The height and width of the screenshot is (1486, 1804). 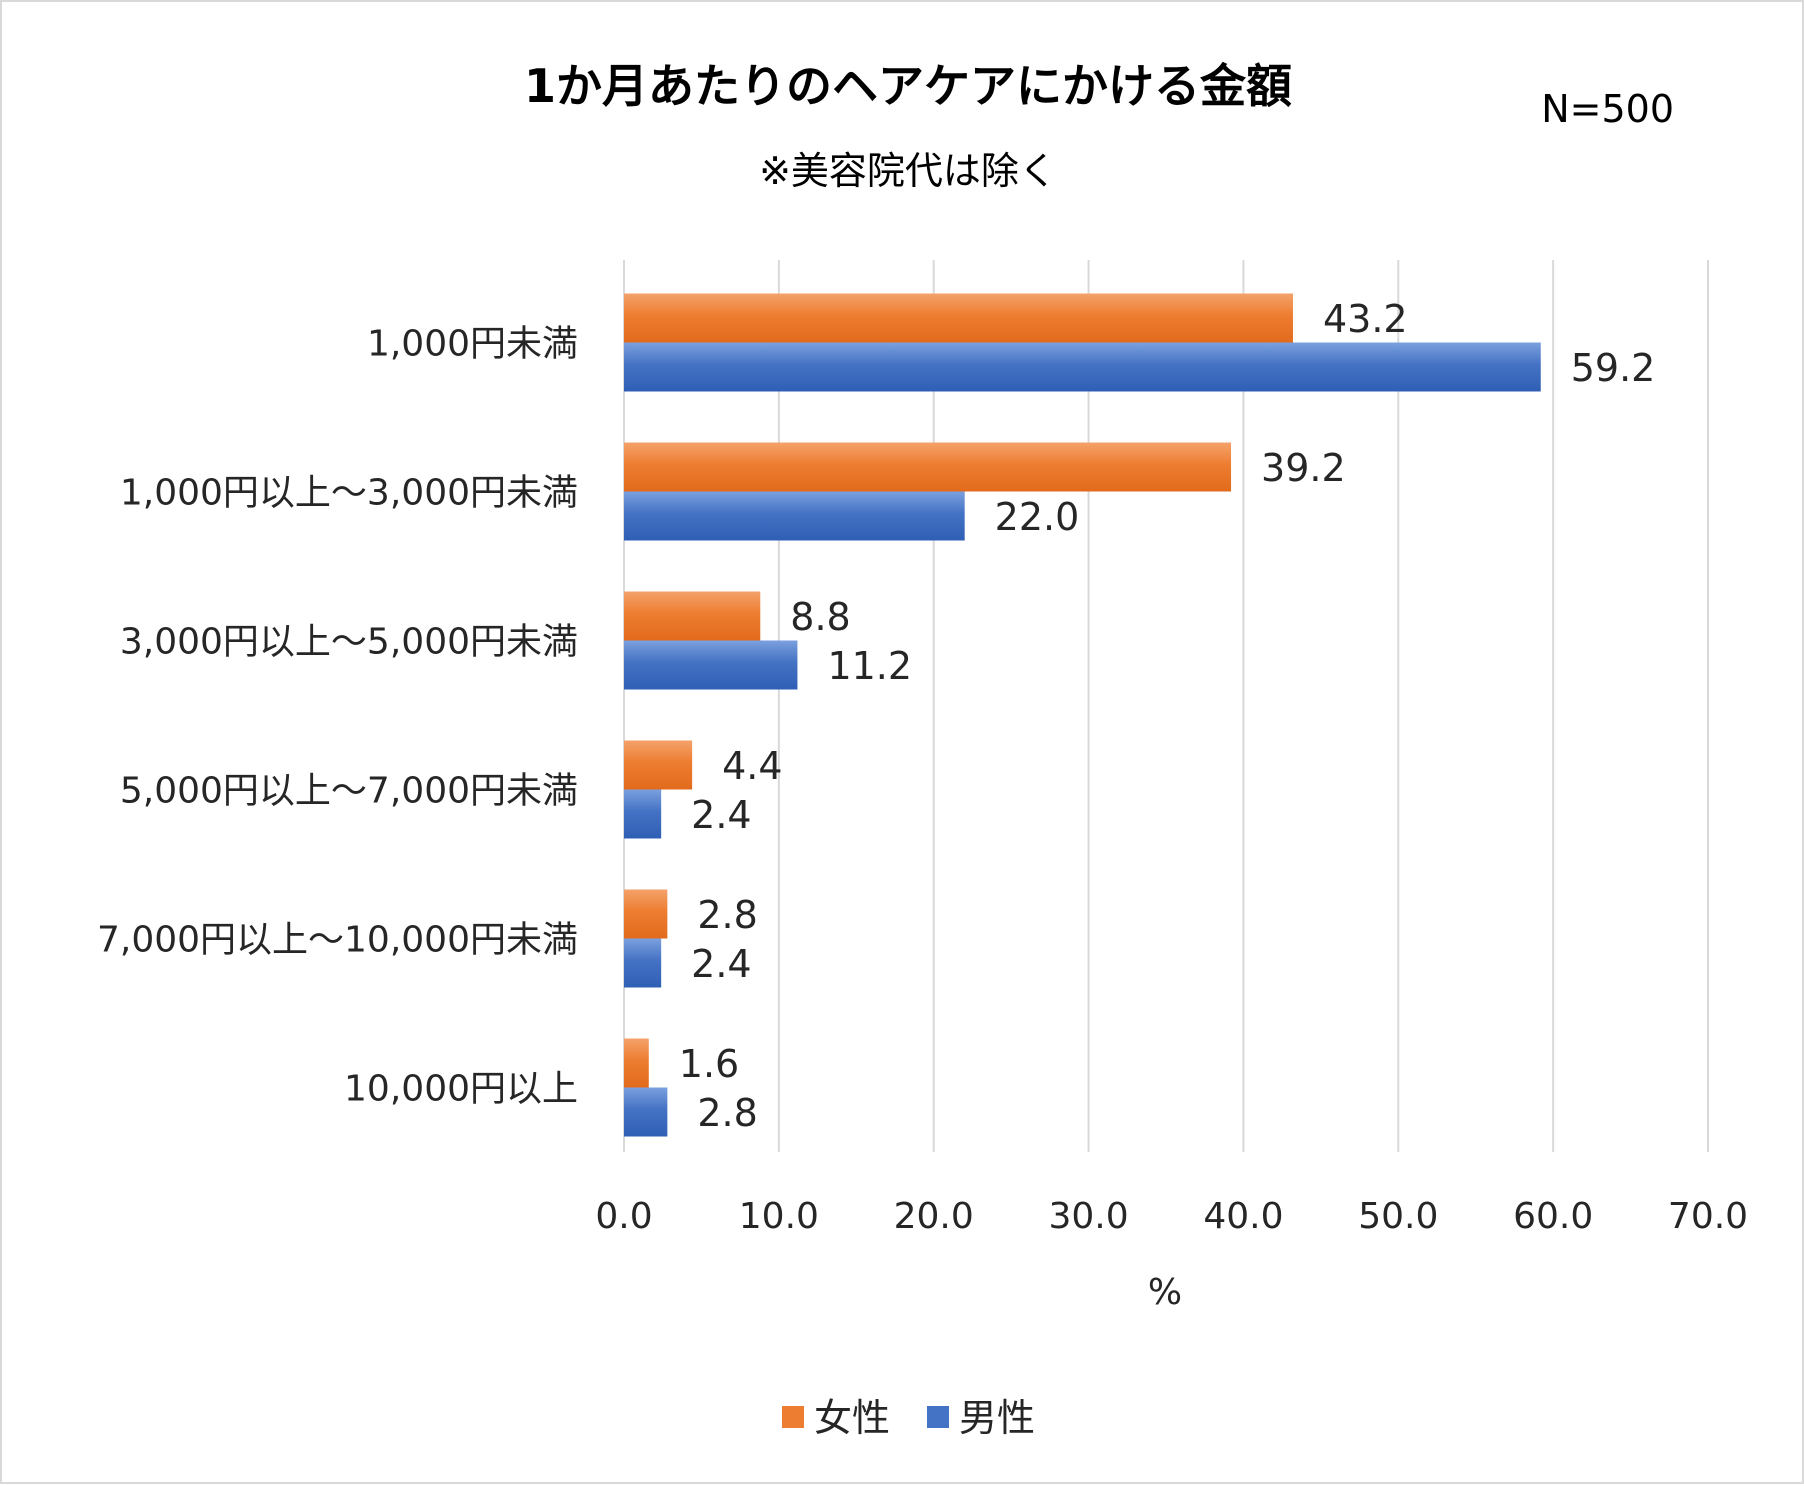 What do you see at coordinates (1171, 1216) in the screenshot?
I see `x-tick-labels: 0.0 10.0 20.0 30.0 40.0 50.0 60.0 70.0` at bounding box center [1171, 1216].